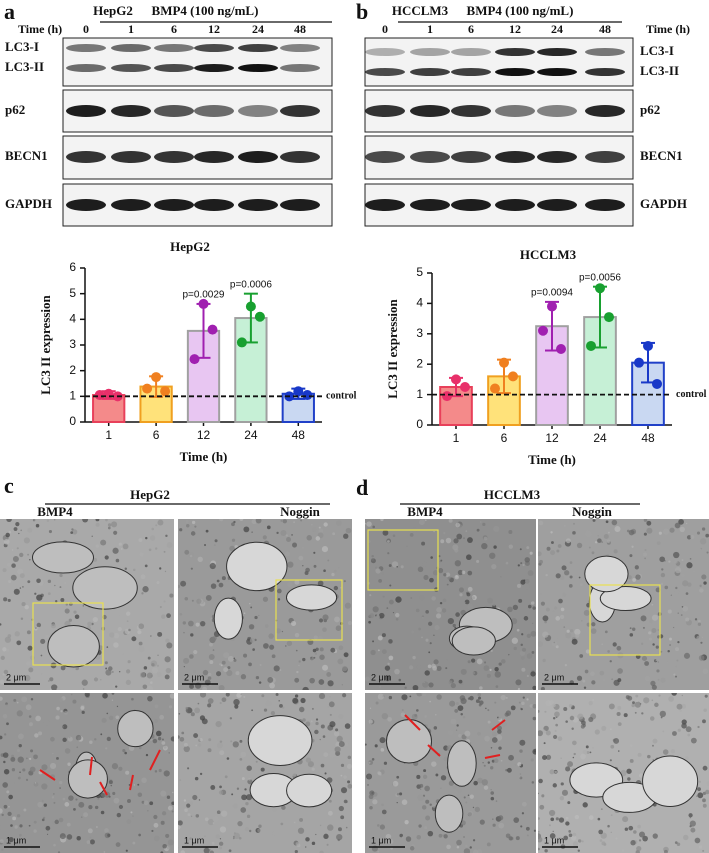 This screenshot has height=853, width=709. I want to click on scale-bar-label: 2 μm, so click(16, 677).